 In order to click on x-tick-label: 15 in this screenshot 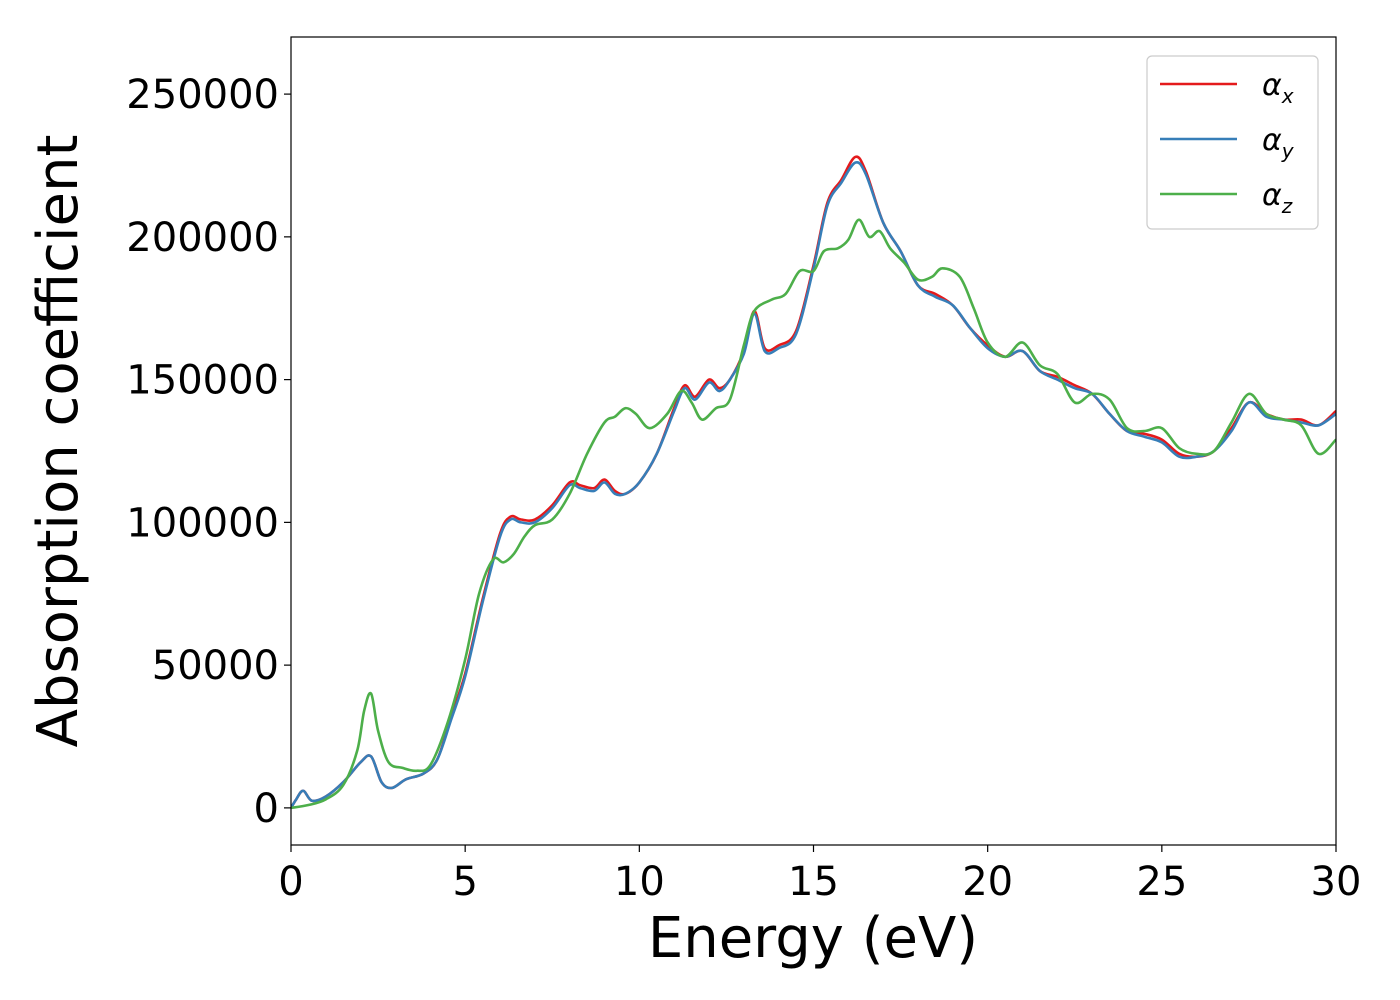, I will do `click(813, 882)`.